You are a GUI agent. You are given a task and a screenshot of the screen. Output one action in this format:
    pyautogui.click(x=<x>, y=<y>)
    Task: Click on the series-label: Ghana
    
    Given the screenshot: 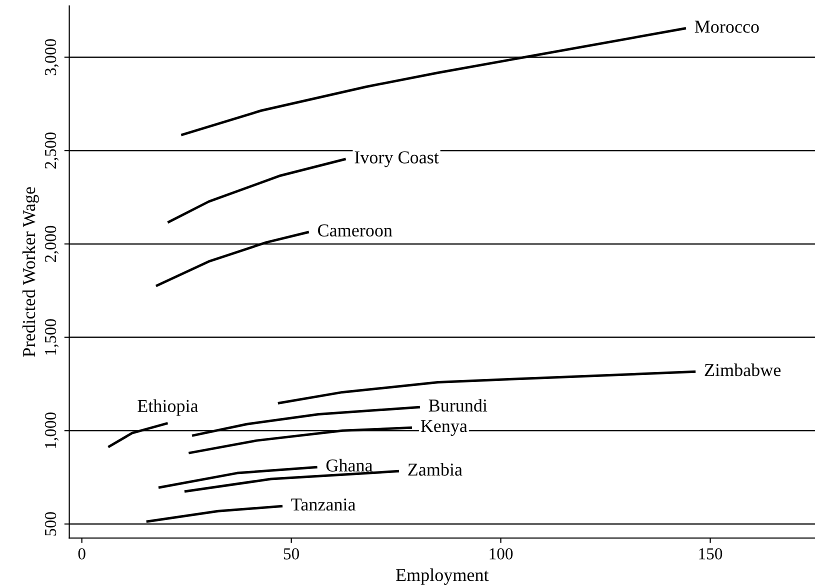 What is the action you would take?
    pyautogui.click(x=349, y=465)
    